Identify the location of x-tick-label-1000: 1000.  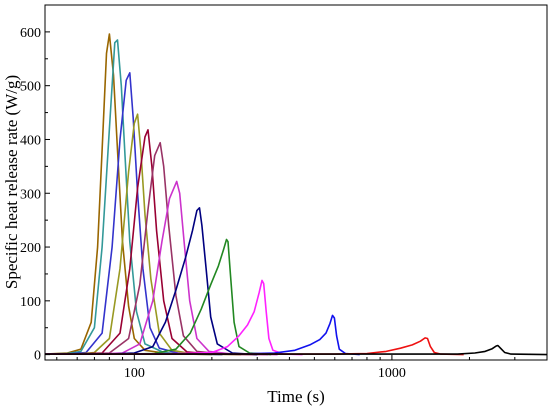
(392, 373).